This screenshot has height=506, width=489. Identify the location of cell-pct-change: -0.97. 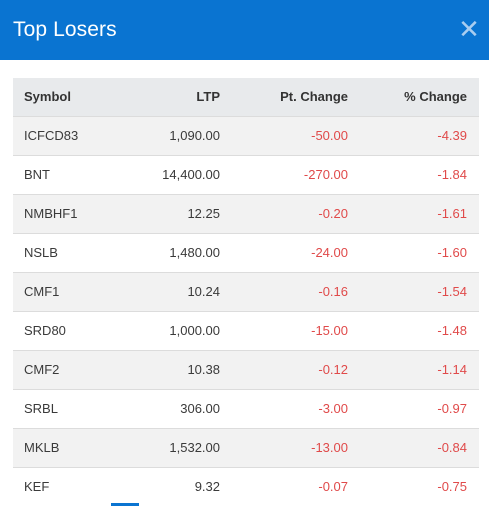
(413, 409).